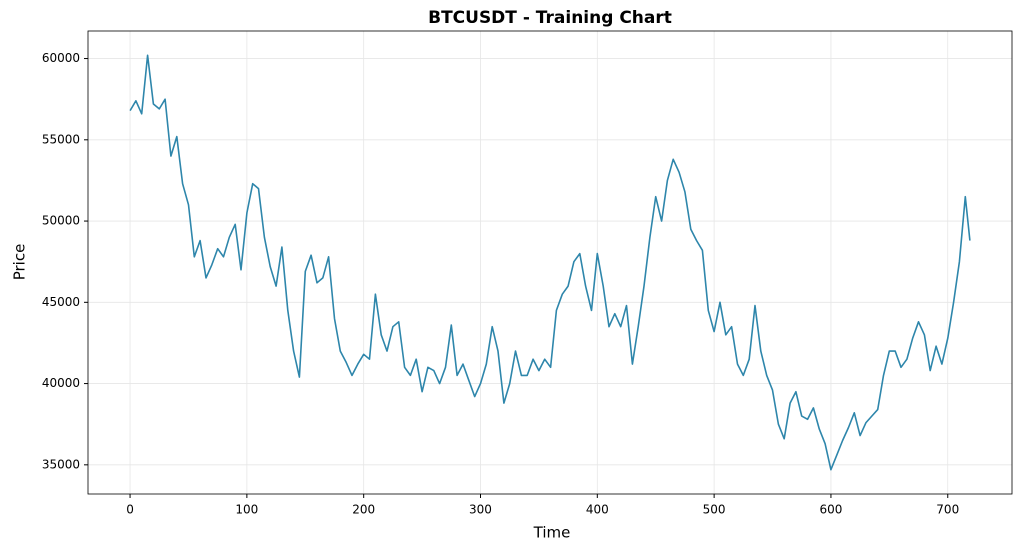 The width and height of the screenshot is (1027, 556). What do you see at coordinates (552, 533) in the screenshot?
I see `x-axis-label: Time` at bounding box center [552, 533].